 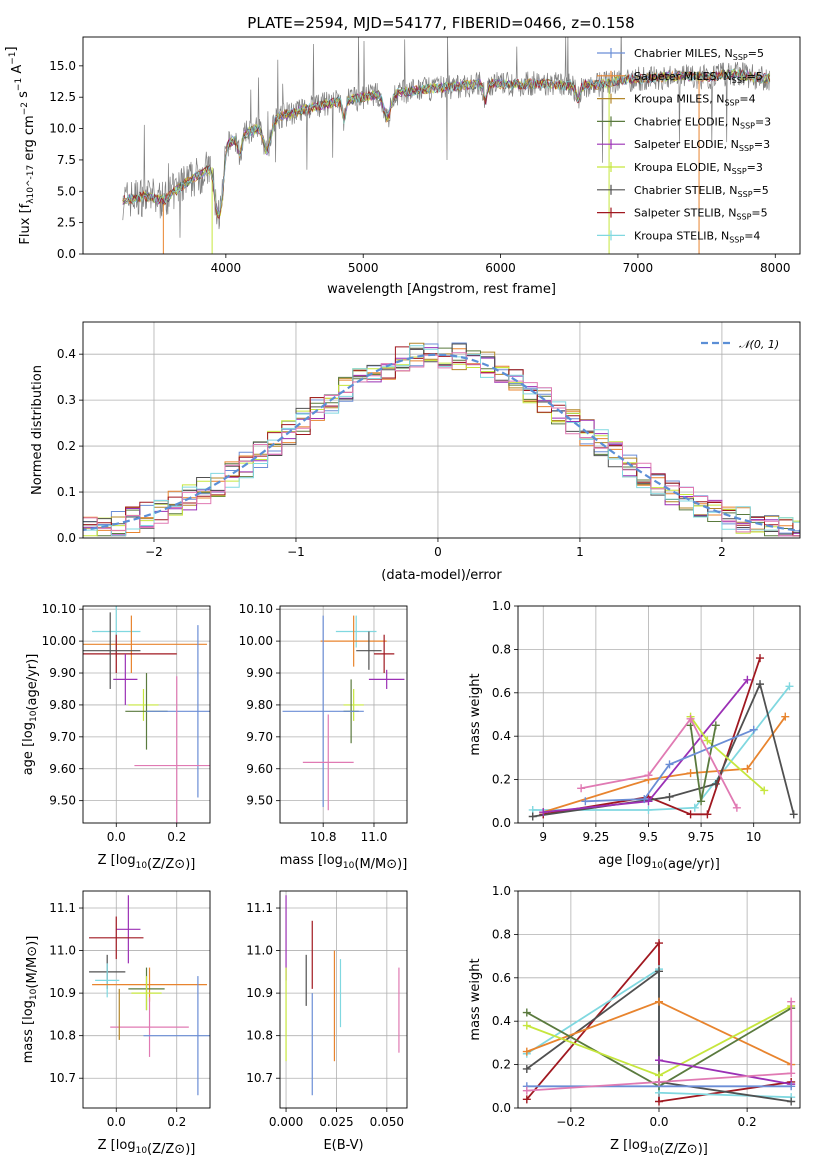 I want to click on legend-entry: Kroupa MILES, NSSP=4, so click(x=695, y=100).